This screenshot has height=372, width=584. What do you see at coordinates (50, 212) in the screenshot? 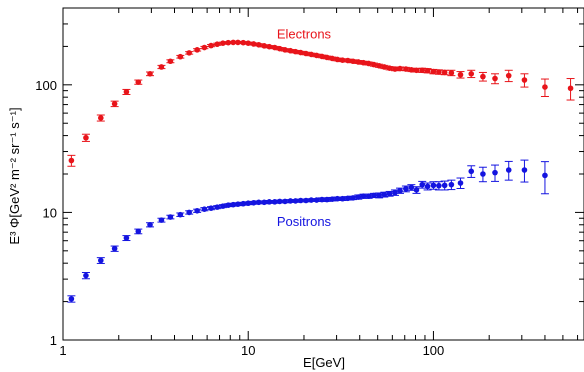
I see `y-tick-label: 10` at bounding box center [50, 212].